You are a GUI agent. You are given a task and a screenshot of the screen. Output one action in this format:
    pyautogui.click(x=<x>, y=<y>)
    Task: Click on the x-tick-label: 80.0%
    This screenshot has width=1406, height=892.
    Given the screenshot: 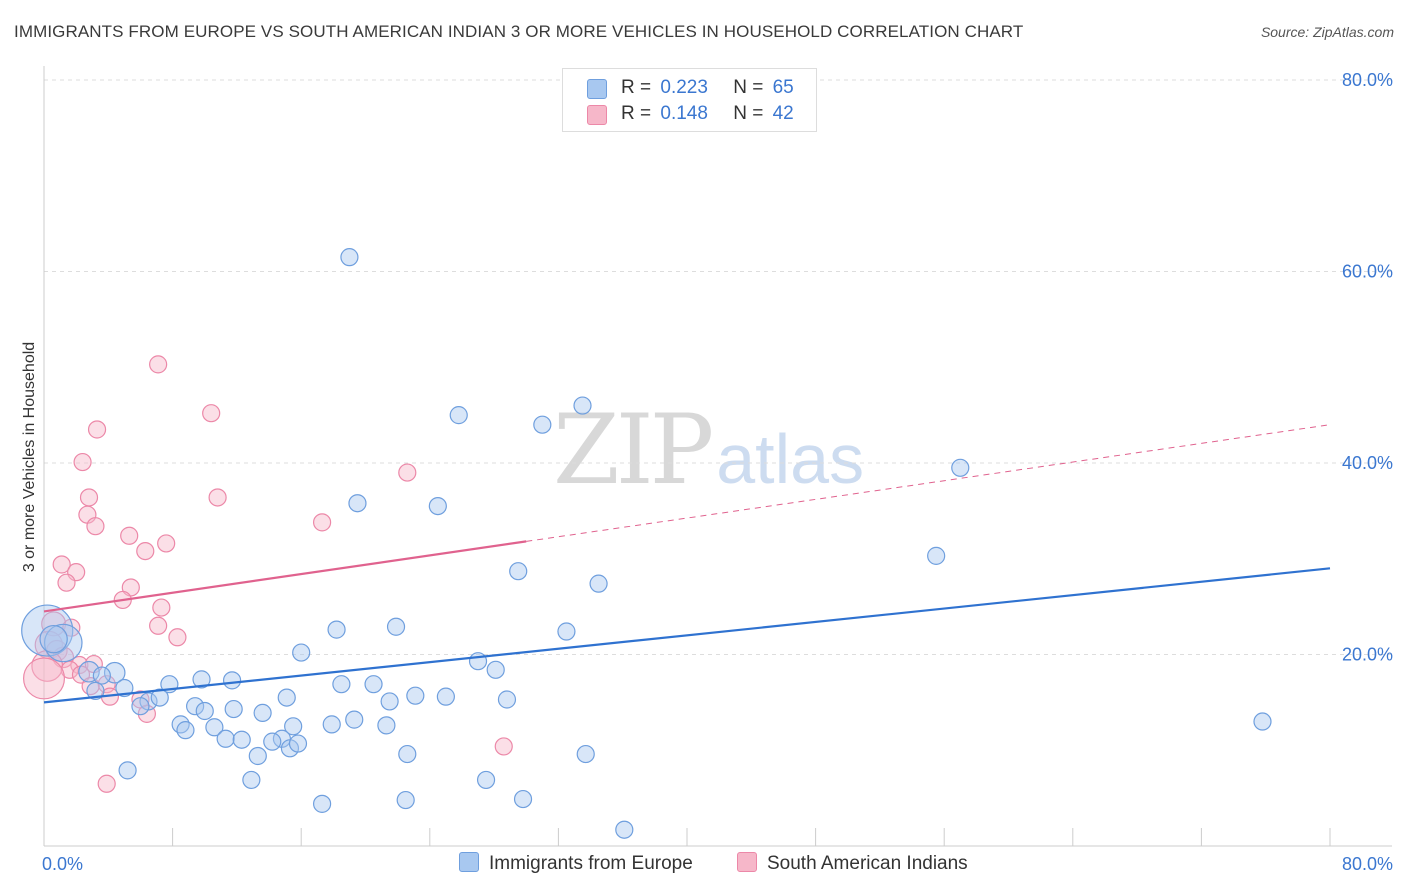 What is the action you would take?
    pyautogui.click(x=1367, y=864)
    